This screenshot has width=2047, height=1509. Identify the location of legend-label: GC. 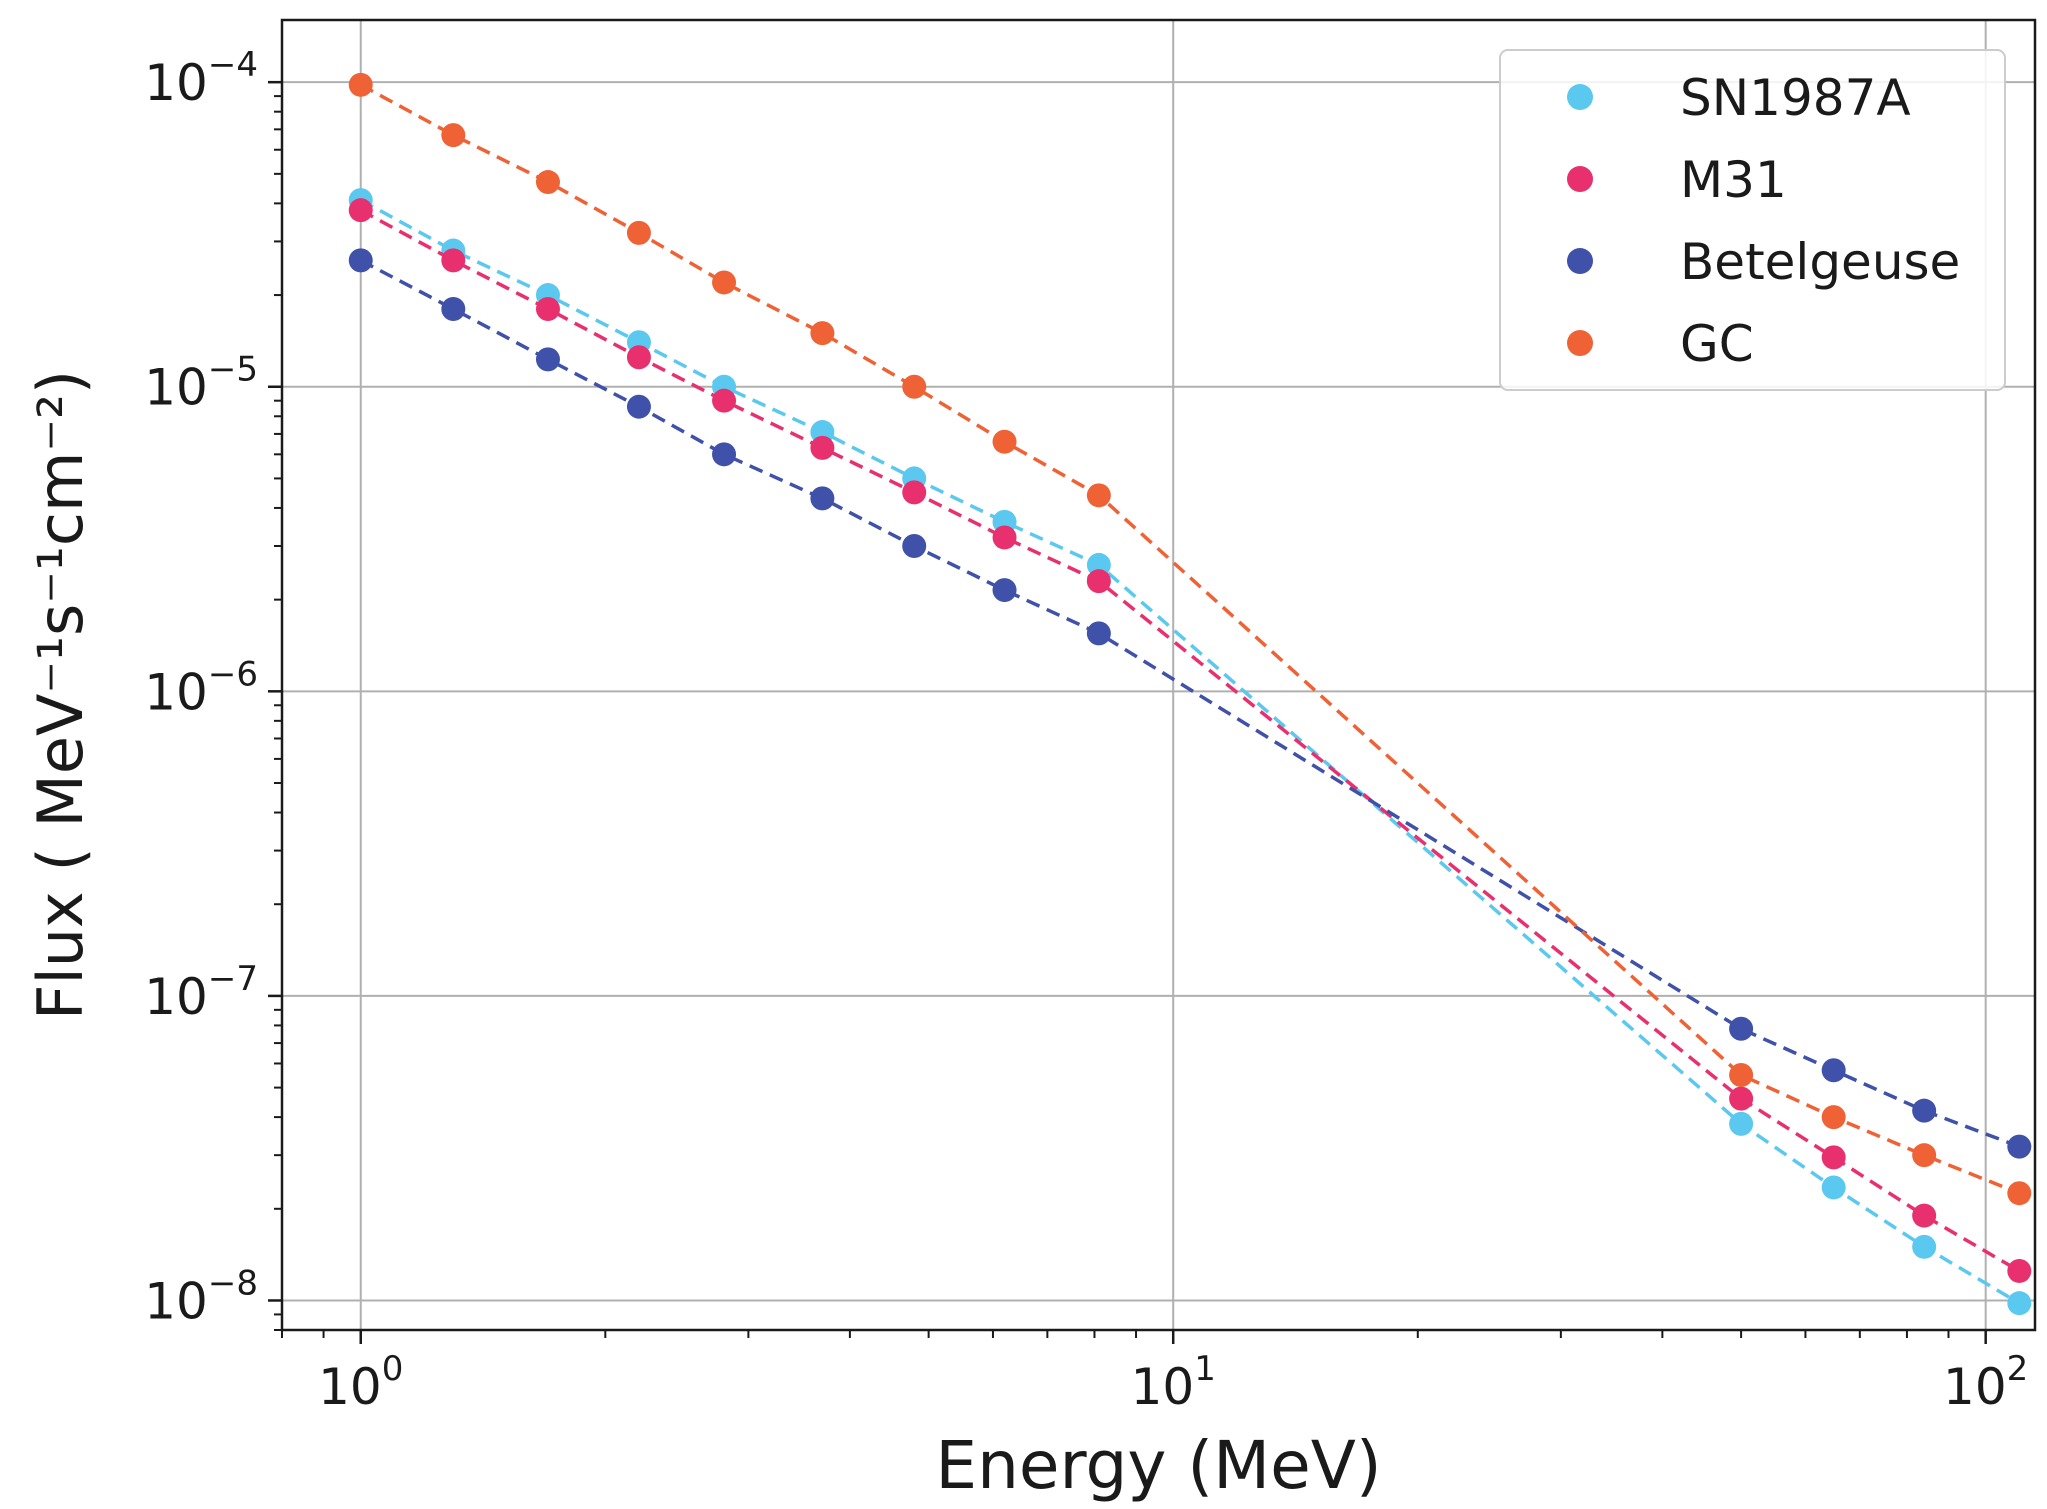
(1717, 344).